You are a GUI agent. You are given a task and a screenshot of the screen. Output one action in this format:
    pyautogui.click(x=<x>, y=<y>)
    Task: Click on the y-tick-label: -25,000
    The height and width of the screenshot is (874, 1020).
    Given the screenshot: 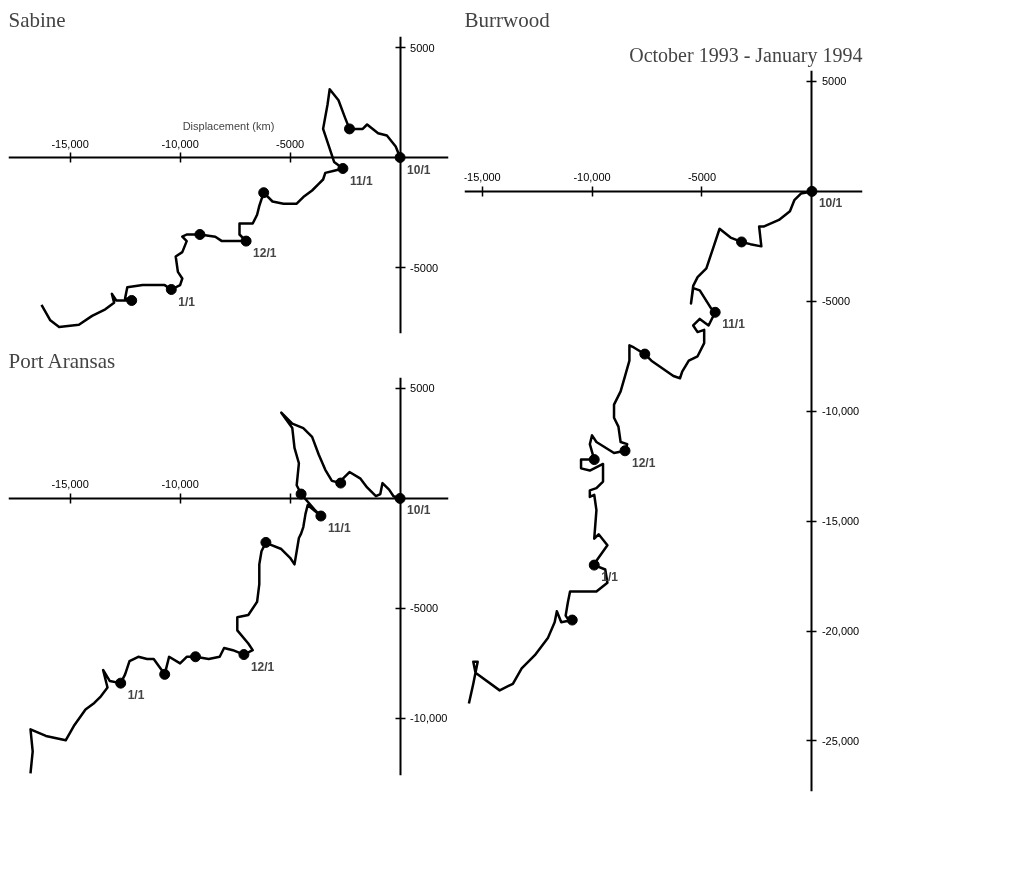 What is the action you would take?
    pyautogui.click(x=840, y=740)
    